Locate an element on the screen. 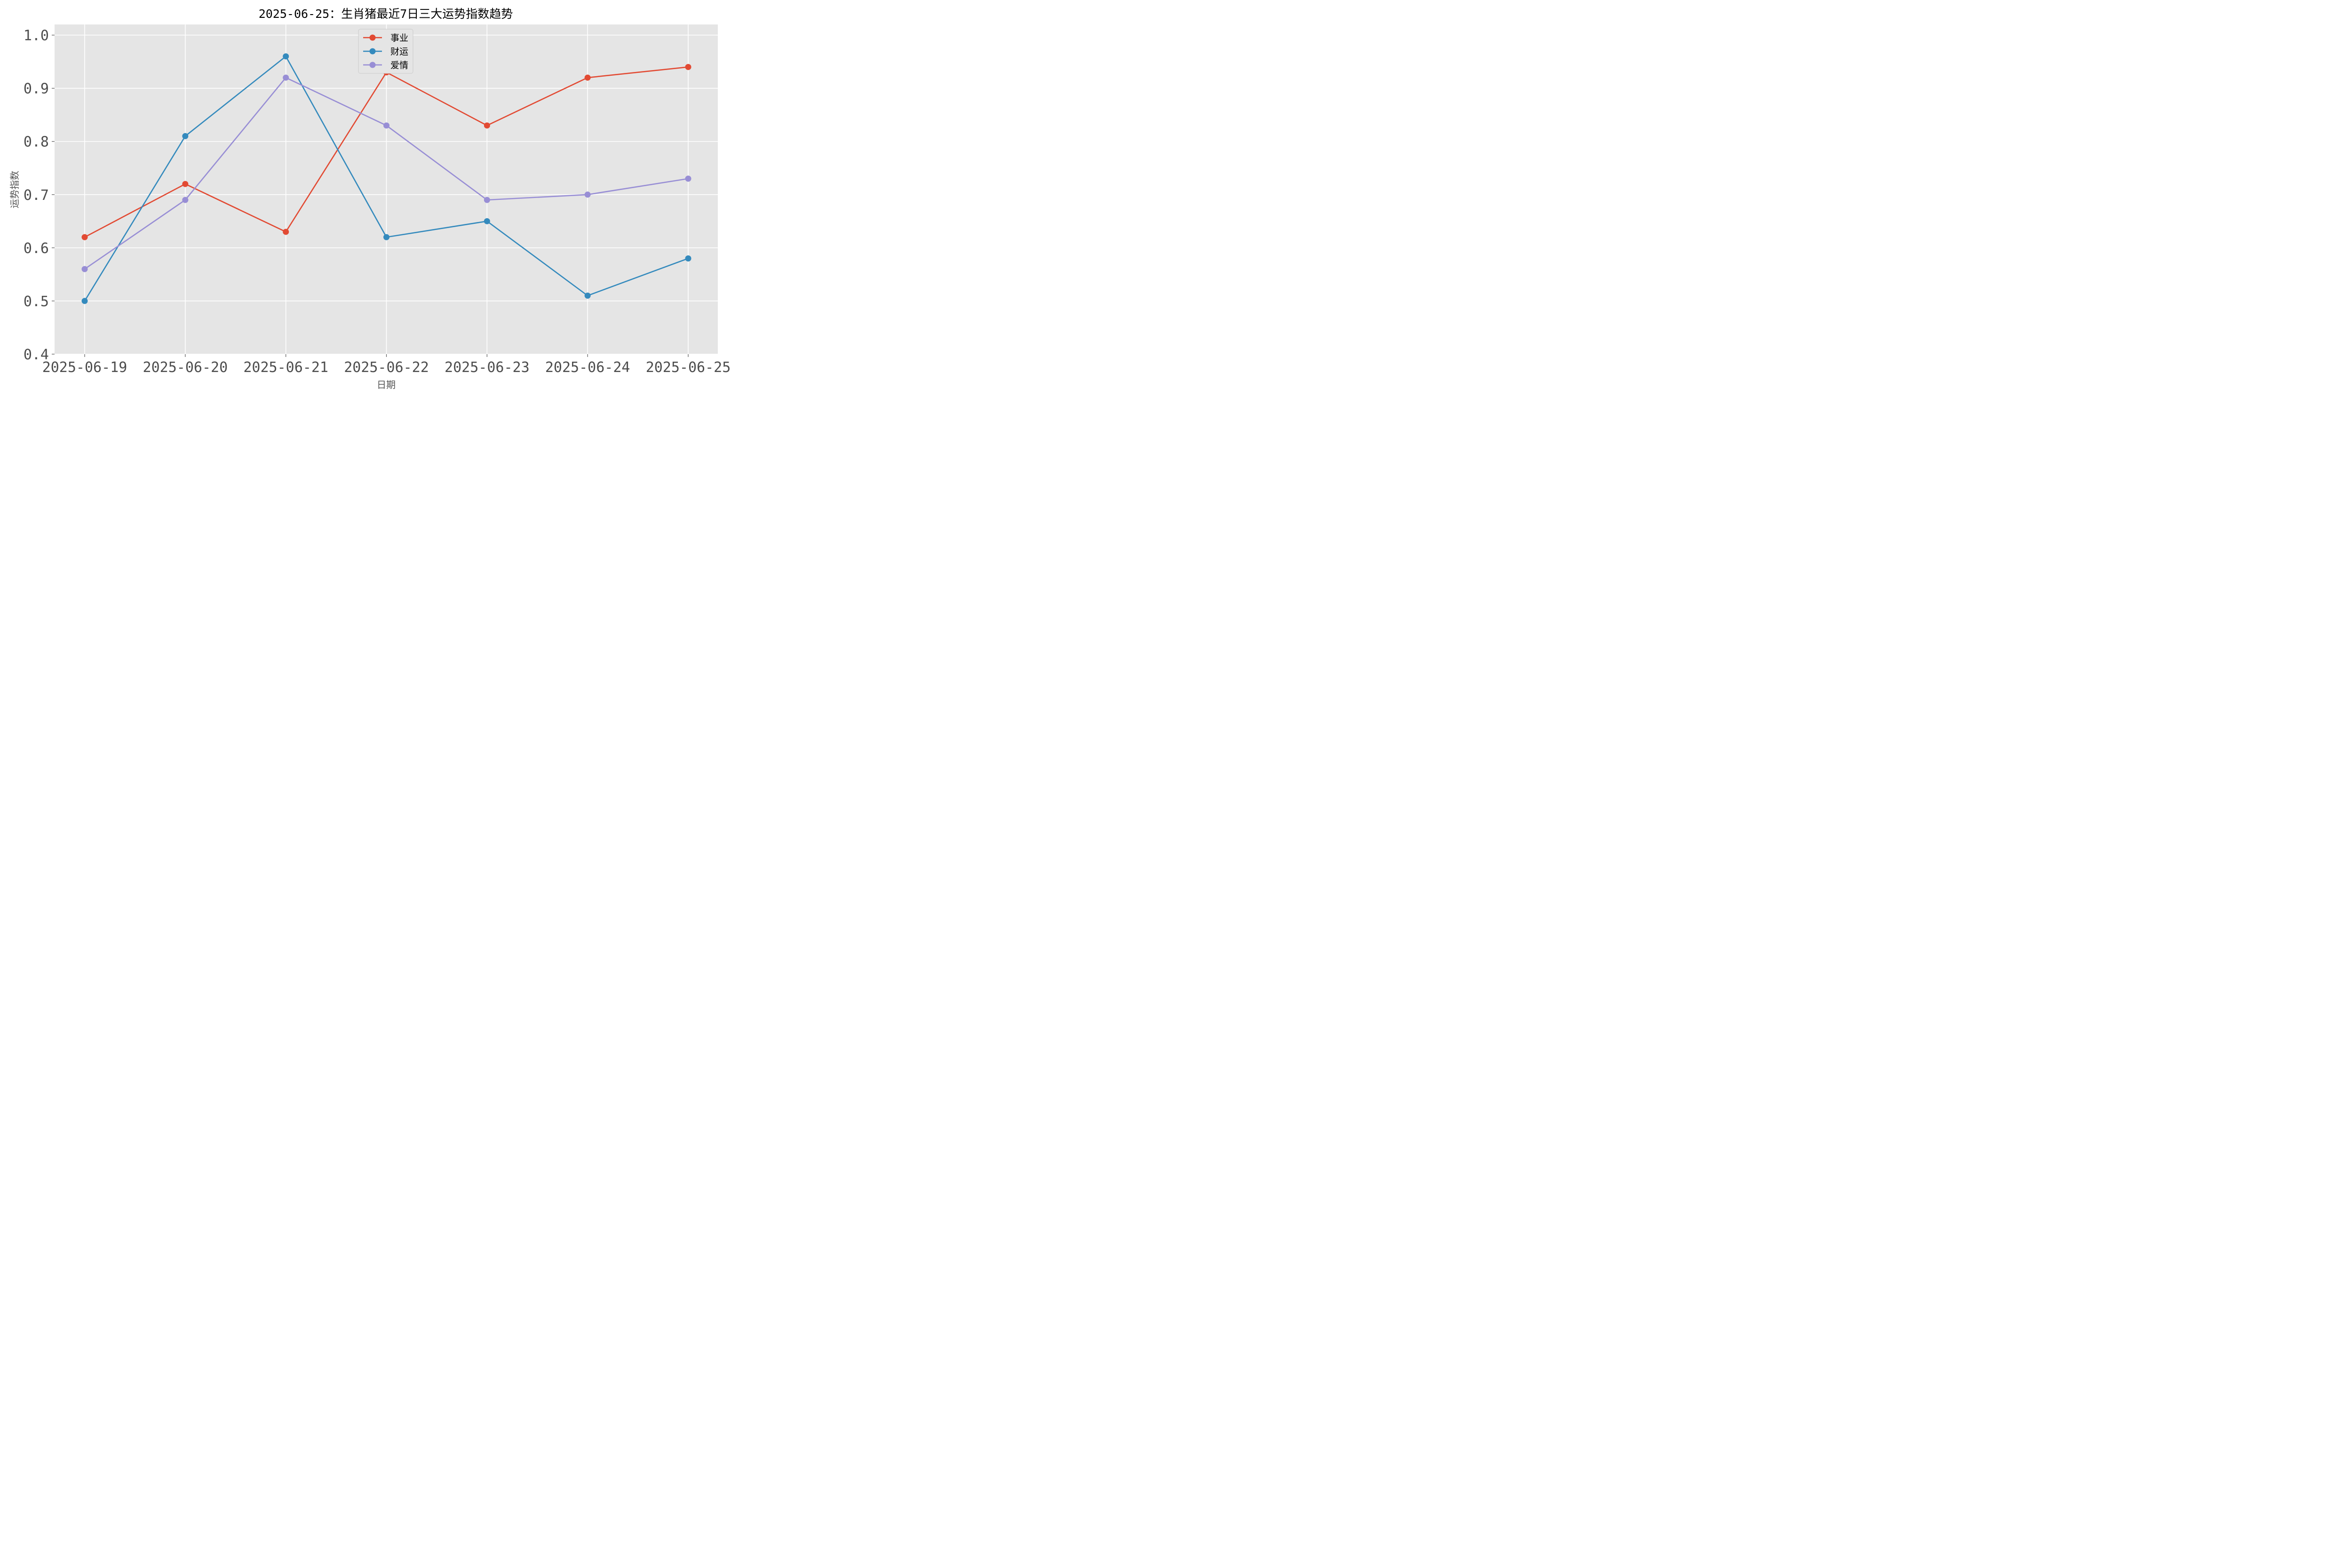 The height and width of the screenshot is (1568, 2352). y-tick-label: 1.0 is located at coordinates (36, 36).